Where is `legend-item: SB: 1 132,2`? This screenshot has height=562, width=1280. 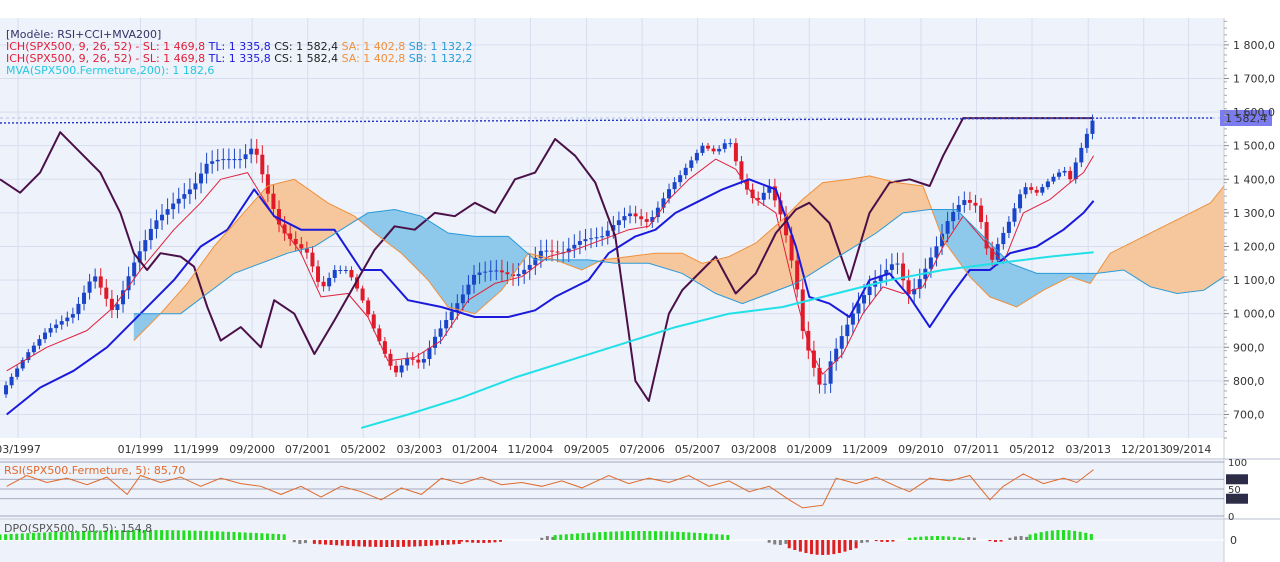
legend-item: SB: 1 132,2 is located at coordinates (438, 46).